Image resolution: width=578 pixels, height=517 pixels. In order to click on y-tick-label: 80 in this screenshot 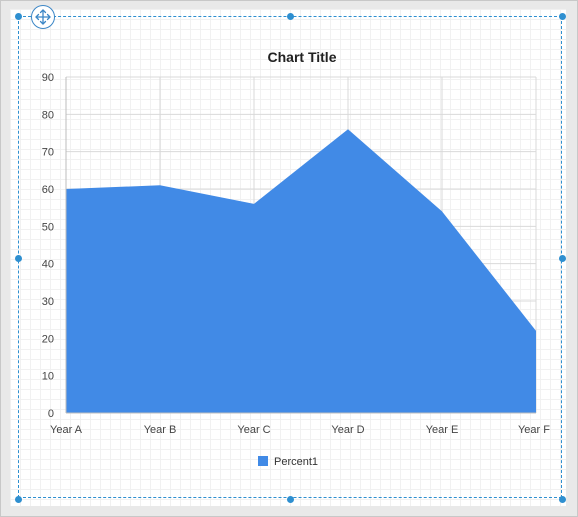, I will do `click(48, 115)`.